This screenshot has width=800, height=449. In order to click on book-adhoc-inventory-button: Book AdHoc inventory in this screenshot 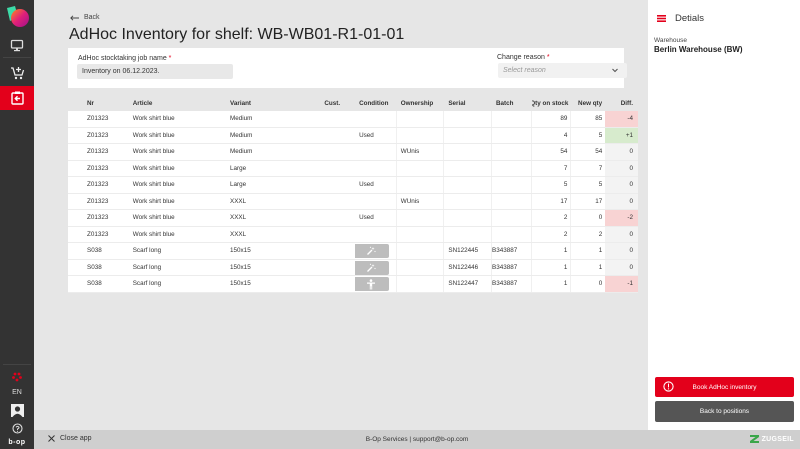, I will do `click(724, 387)`.